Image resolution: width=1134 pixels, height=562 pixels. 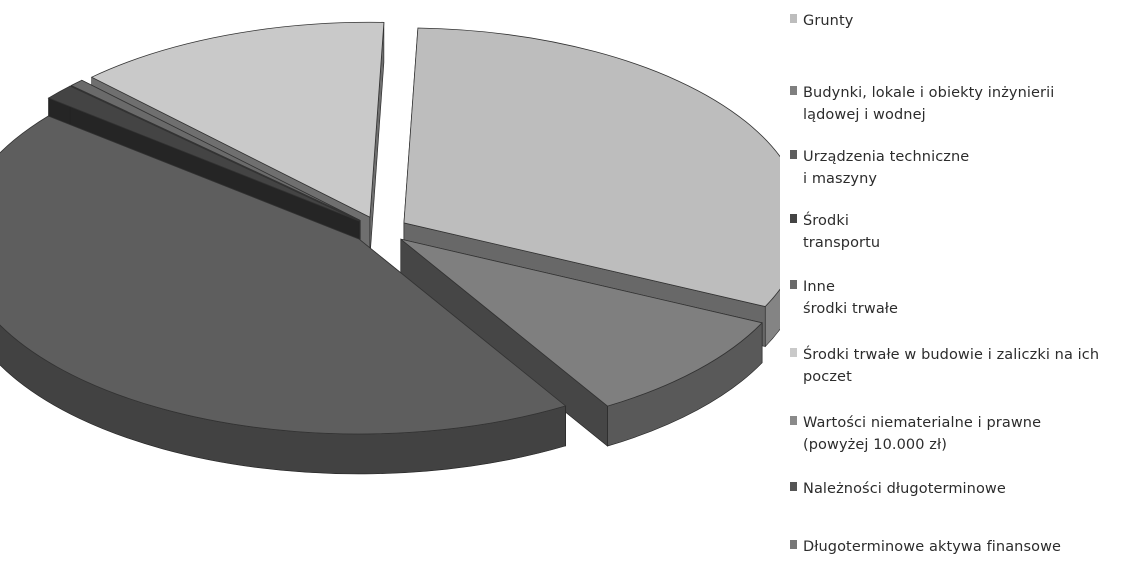 I want to click on legend-label-aktywa-finansowe: Długoterminowe aktywa finansowe, so click(x=932, y=547).